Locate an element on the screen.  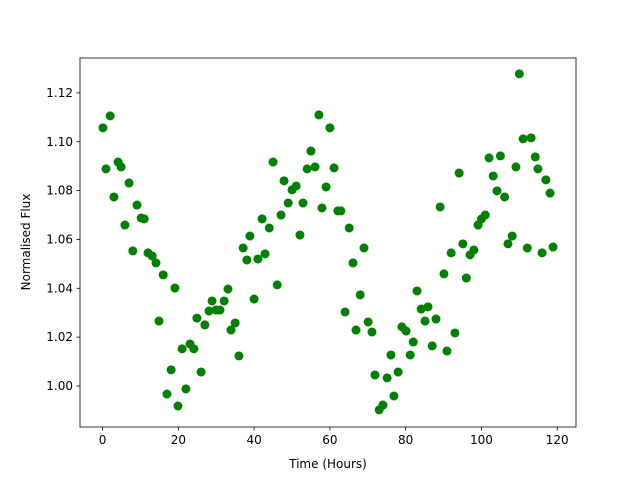
y-tick-label: 1.00 is located at coordinates (59, 386).